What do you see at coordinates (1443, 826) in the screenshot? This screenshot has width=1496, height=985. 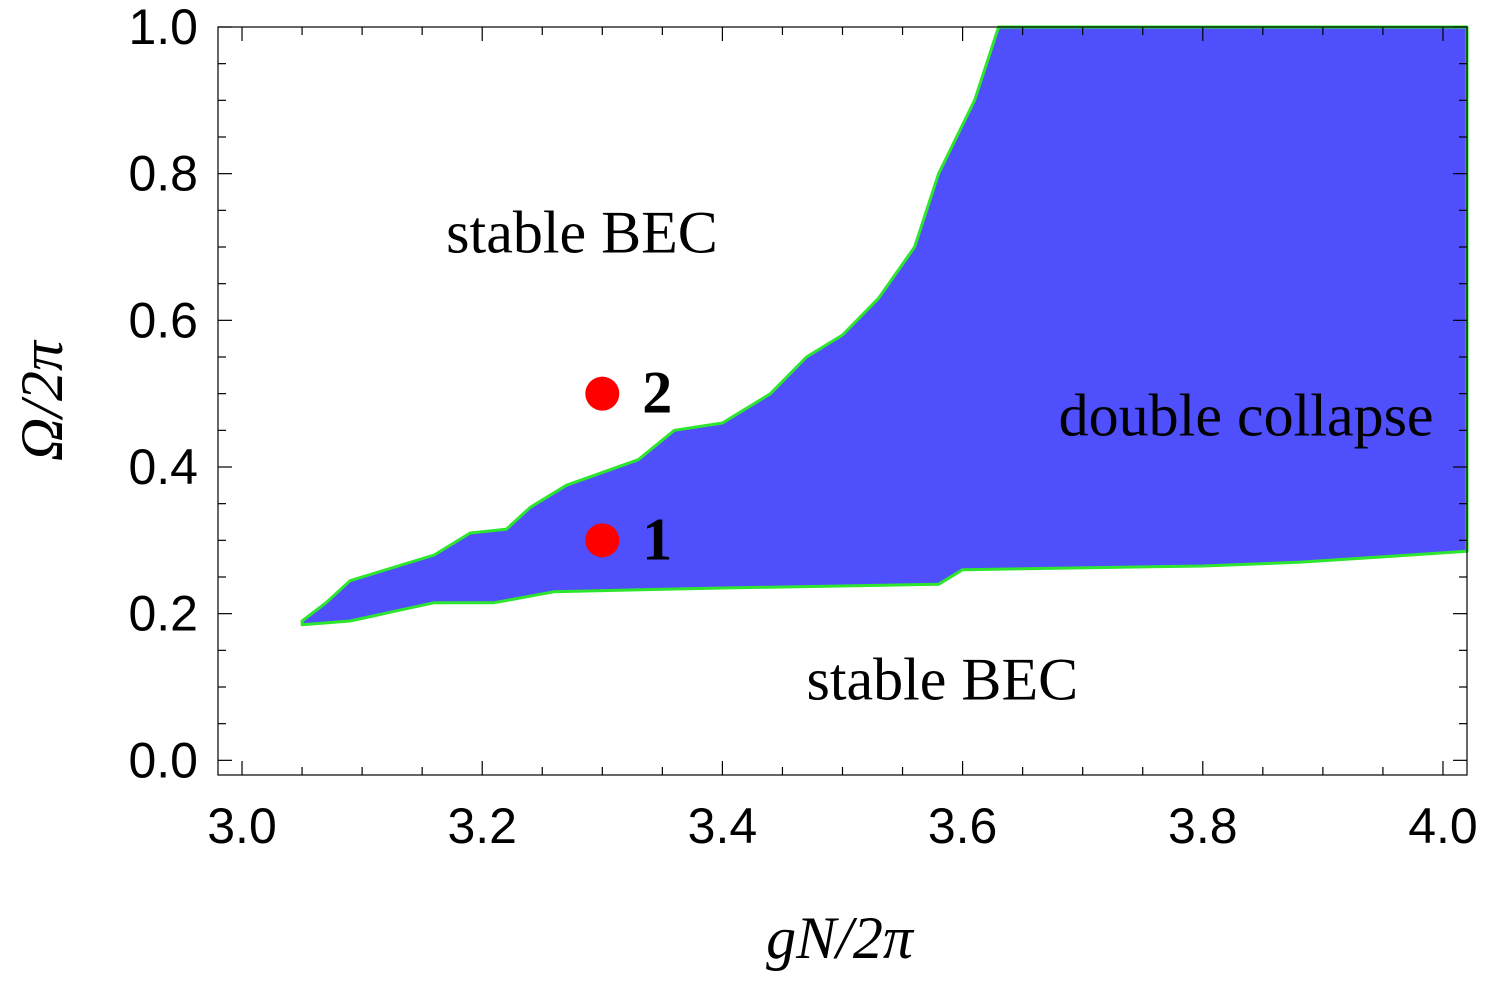 I see `x-tick-label: 4.0` at bounding box center [1443, 826].